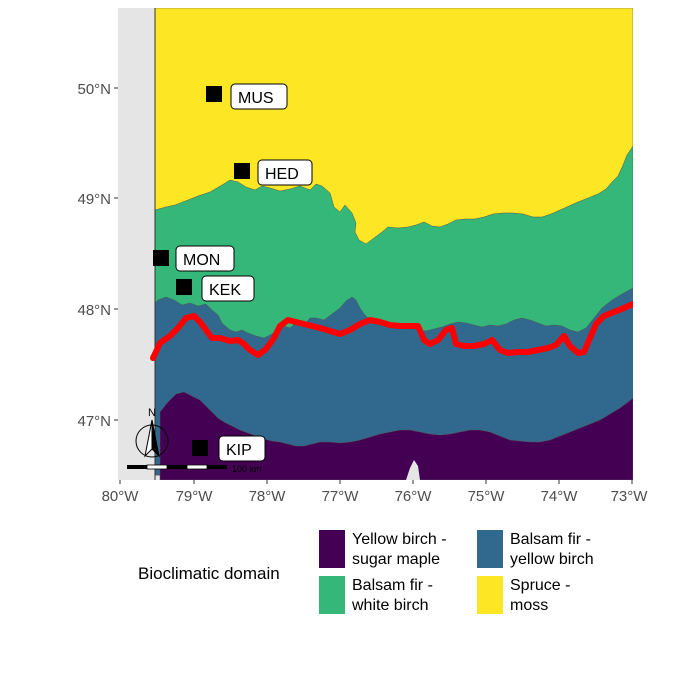 This screenshot has width=700, height=700. Describe the element at coordinates (136, 244) in the screenshot. I see `outside-area-strip` at that location.